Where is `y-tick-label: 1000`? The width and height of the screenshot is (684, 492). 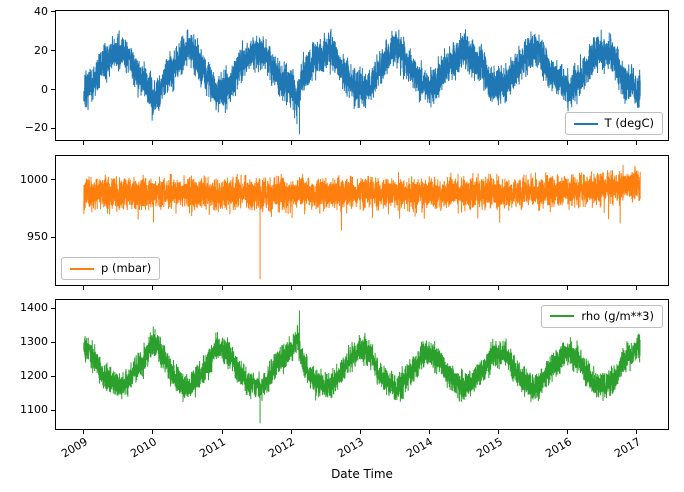
y-tick-label: 1000 is located at coordinates (34, 179).